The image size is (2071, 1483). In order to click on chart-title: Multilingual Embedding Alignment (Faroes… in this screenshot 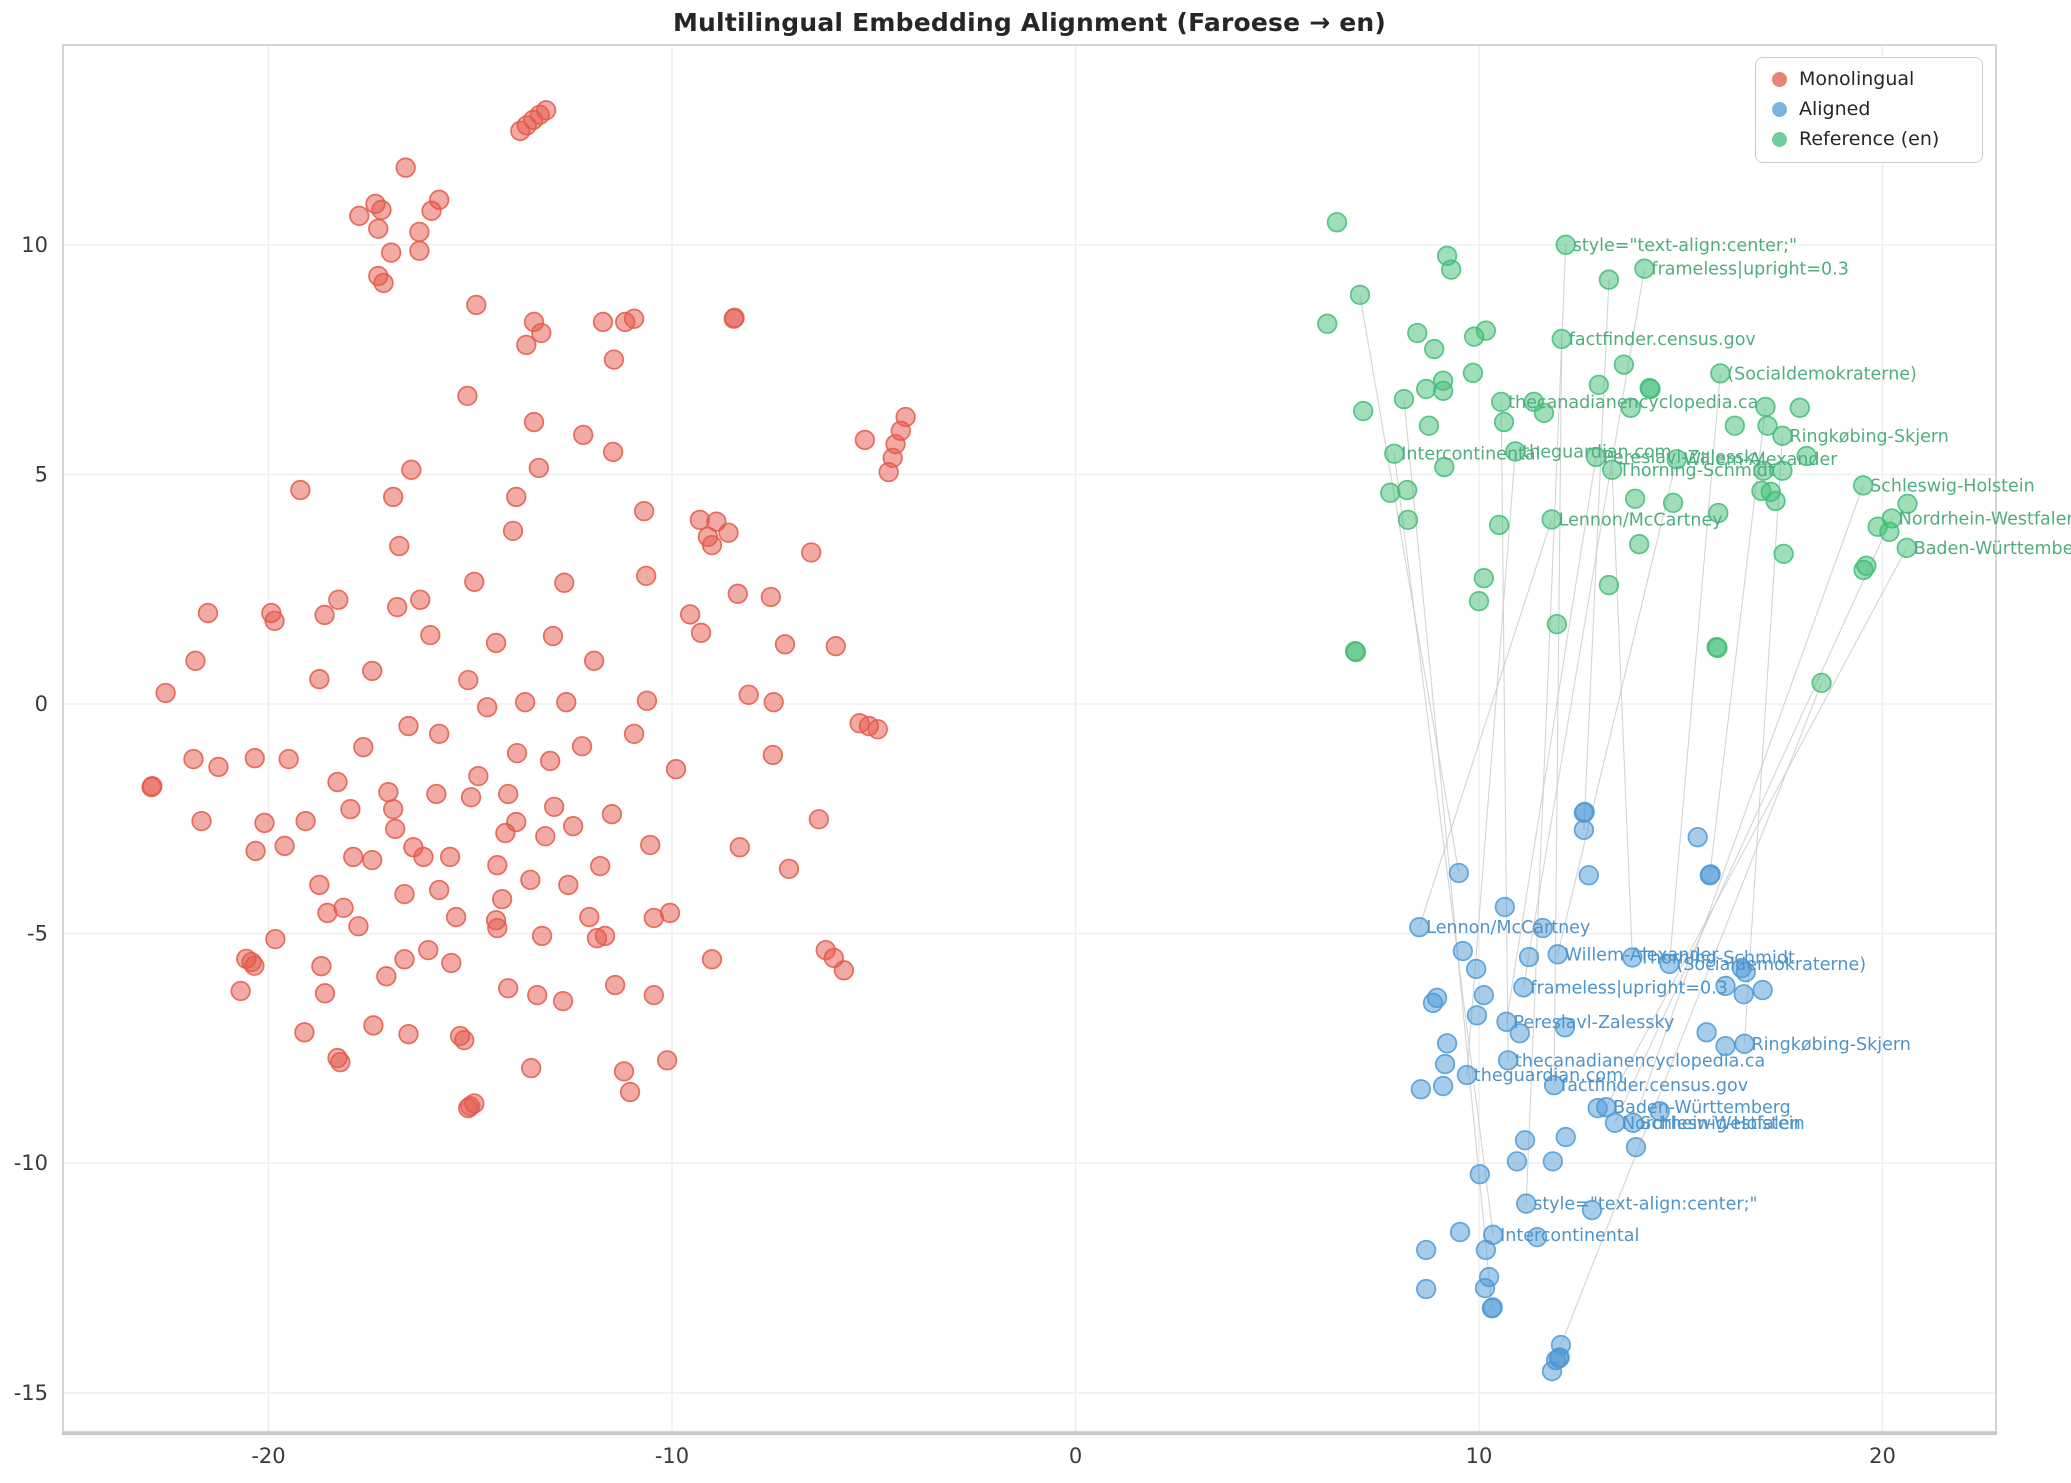, I will do `click(1029, 22)`.